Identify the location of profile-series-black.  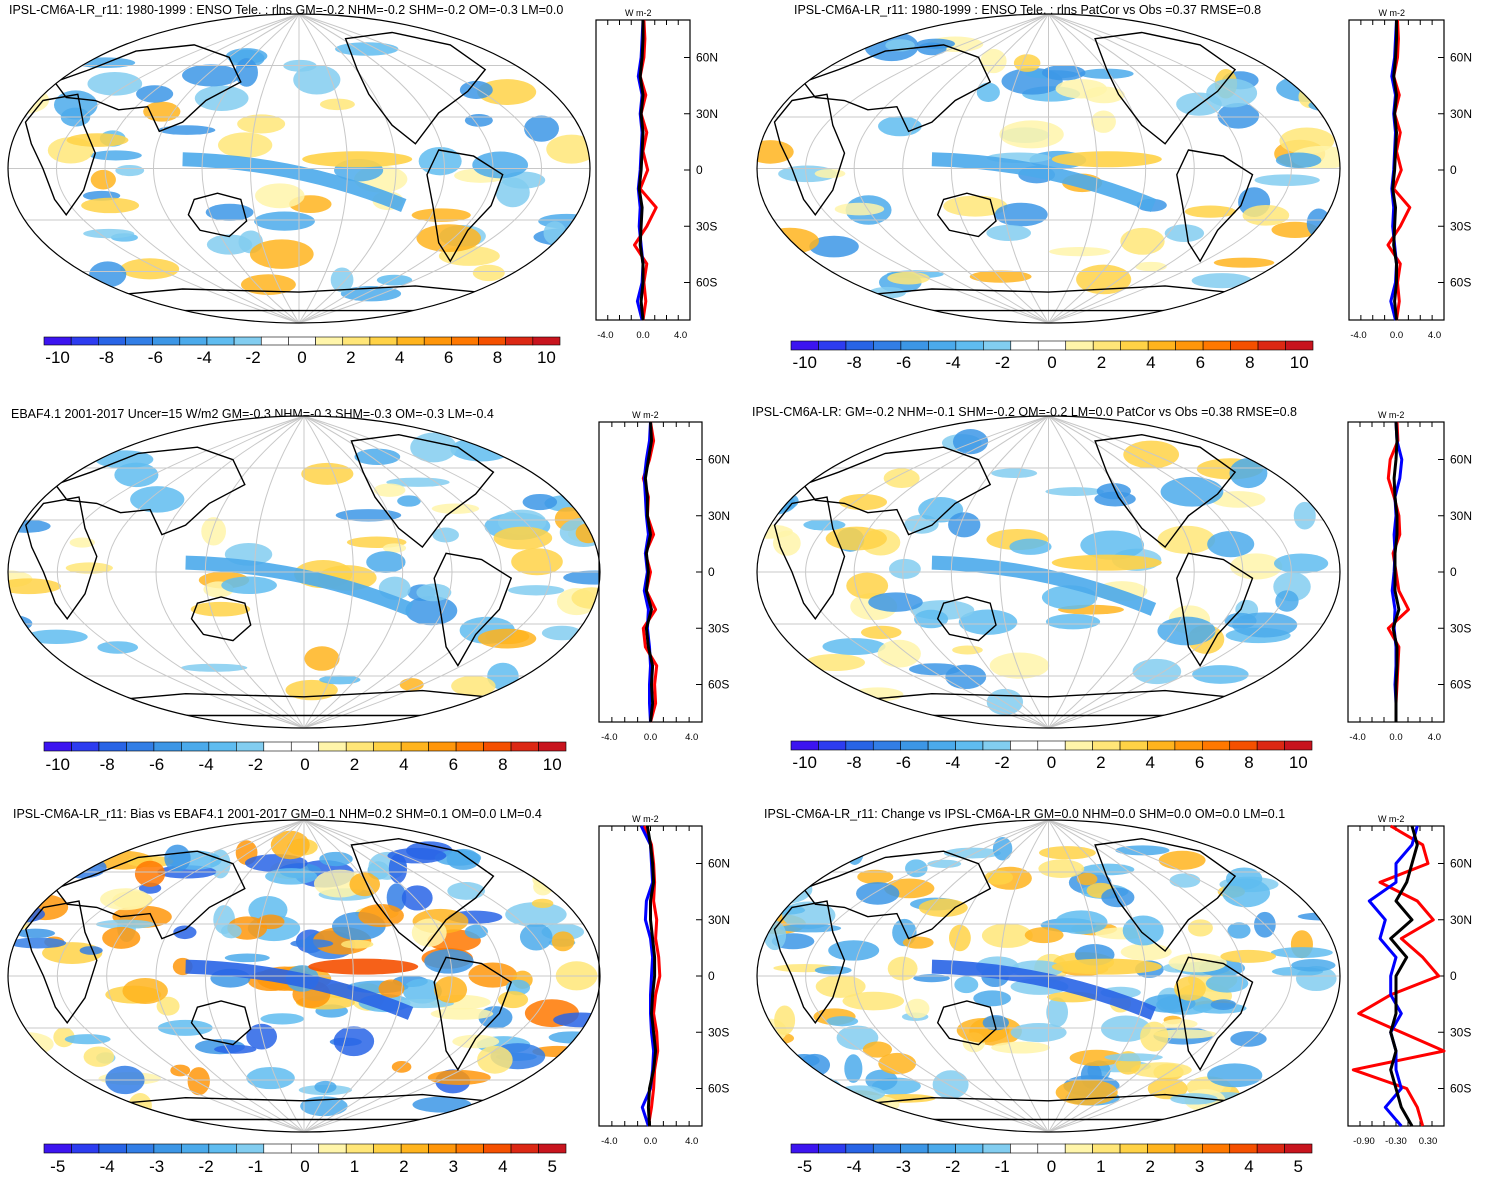
(651, 976).